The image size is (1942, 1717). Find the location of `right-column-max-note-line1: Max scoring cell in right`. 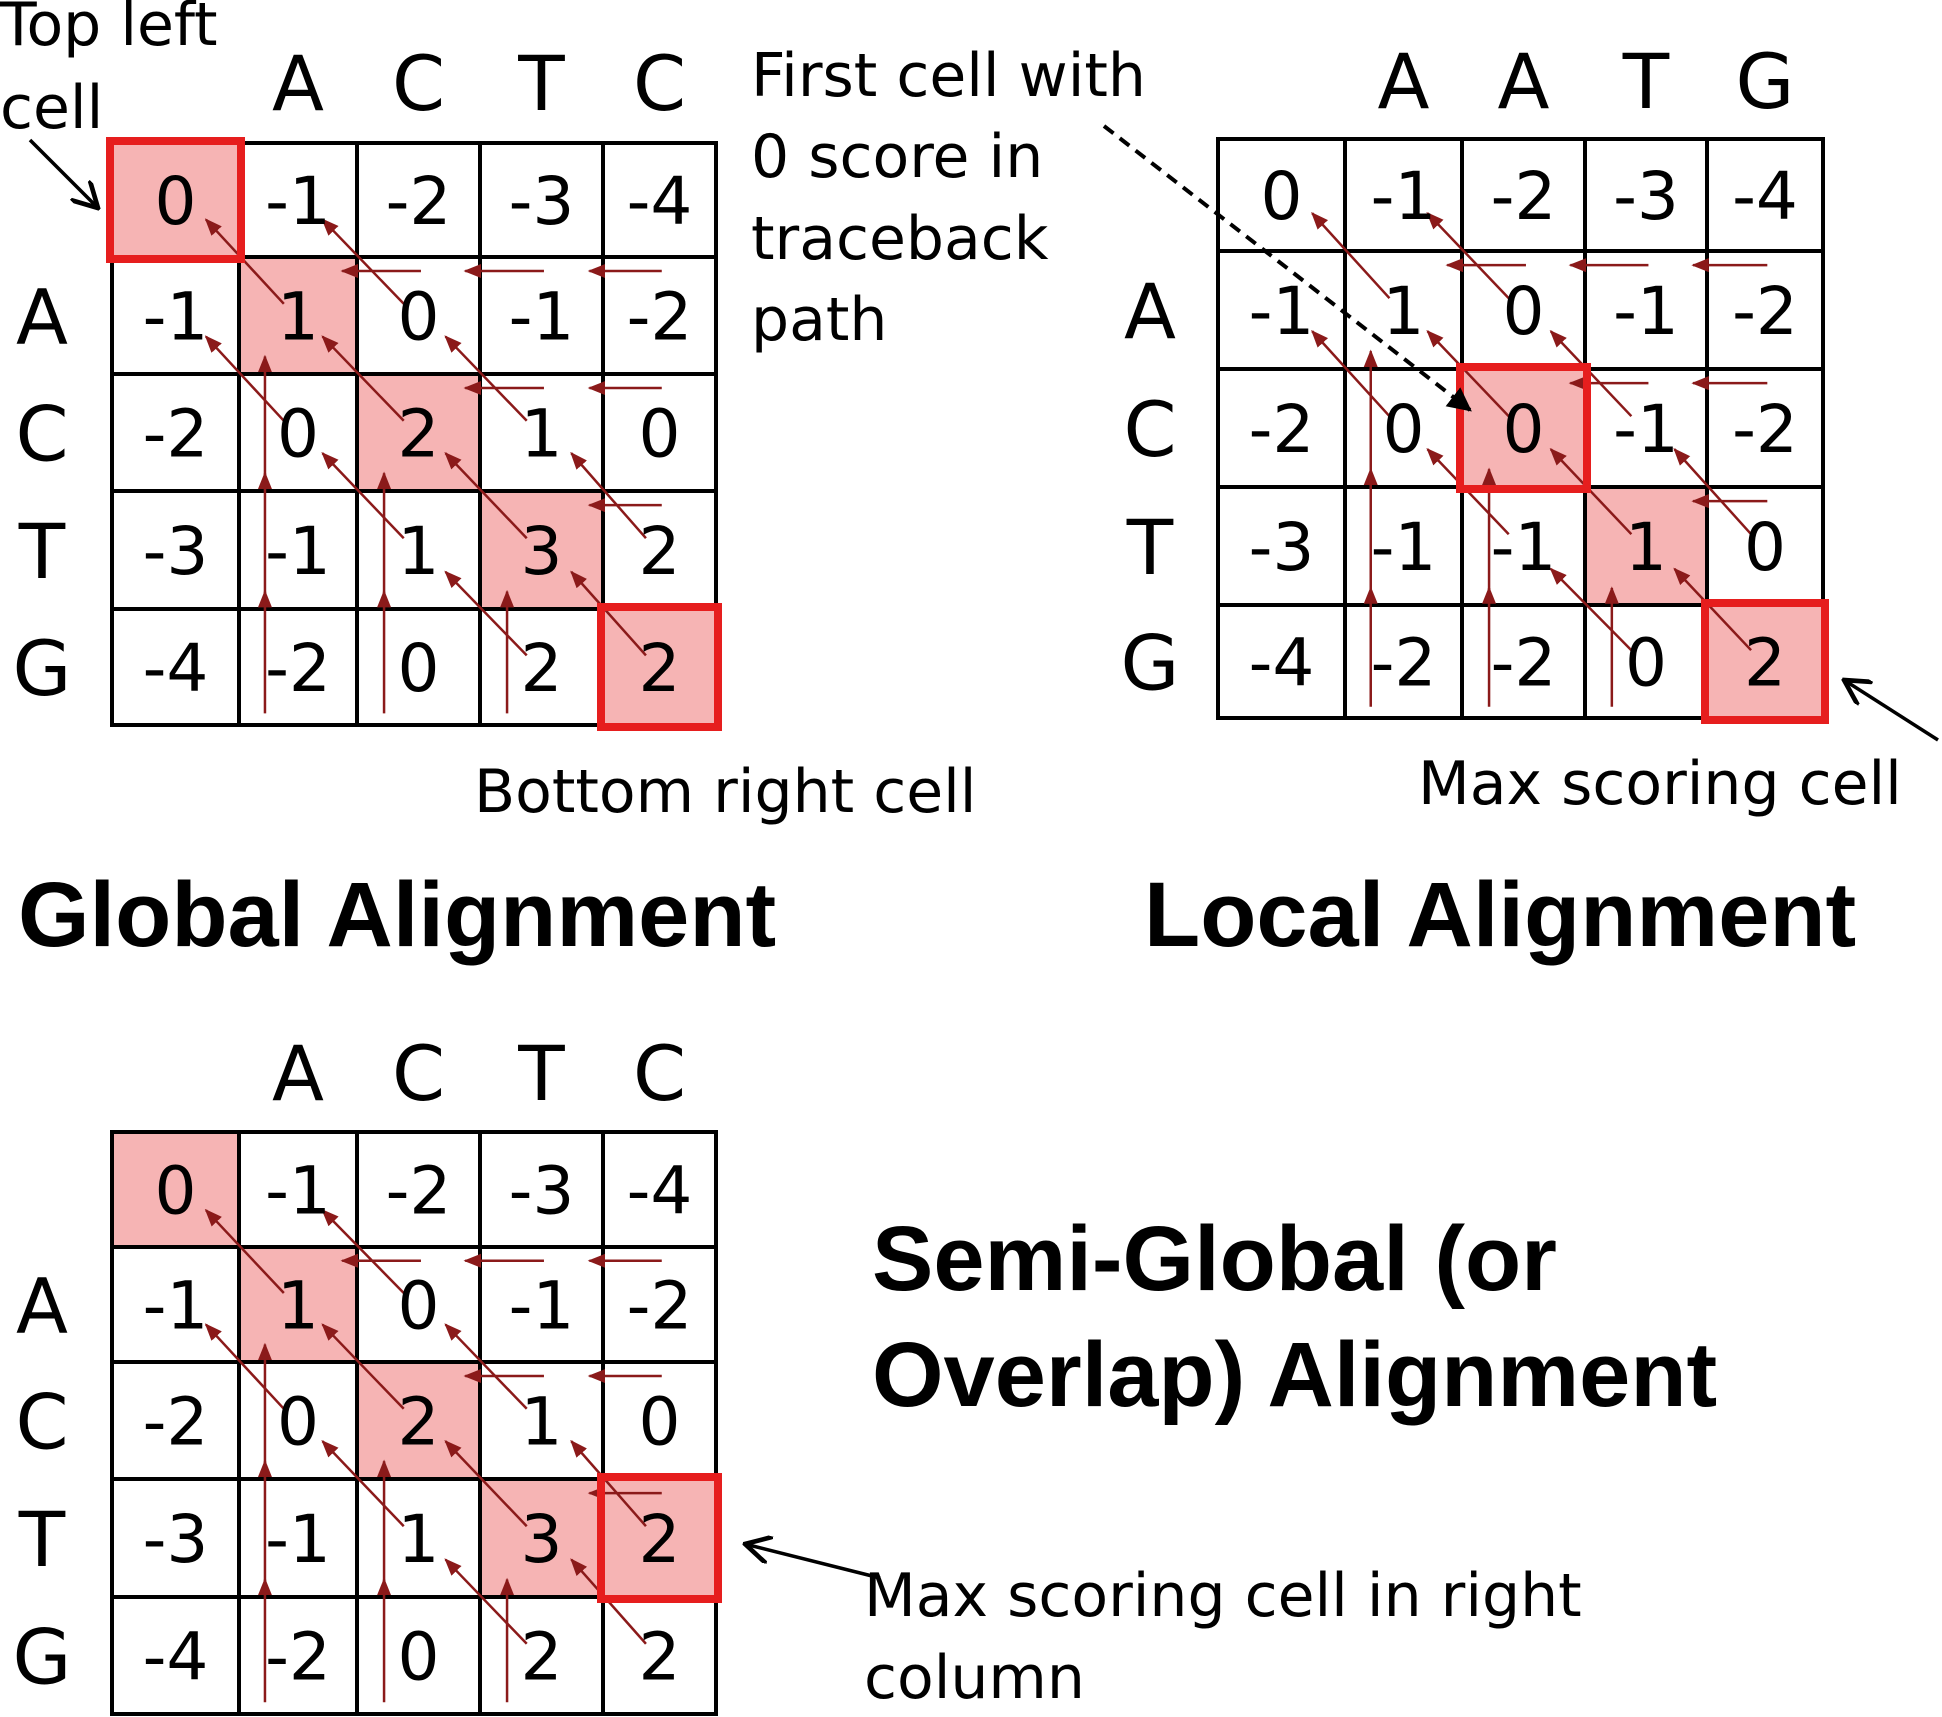

right-column-max-note-line1: Max scoring cell in right is located at coordinates (1223, 1596).